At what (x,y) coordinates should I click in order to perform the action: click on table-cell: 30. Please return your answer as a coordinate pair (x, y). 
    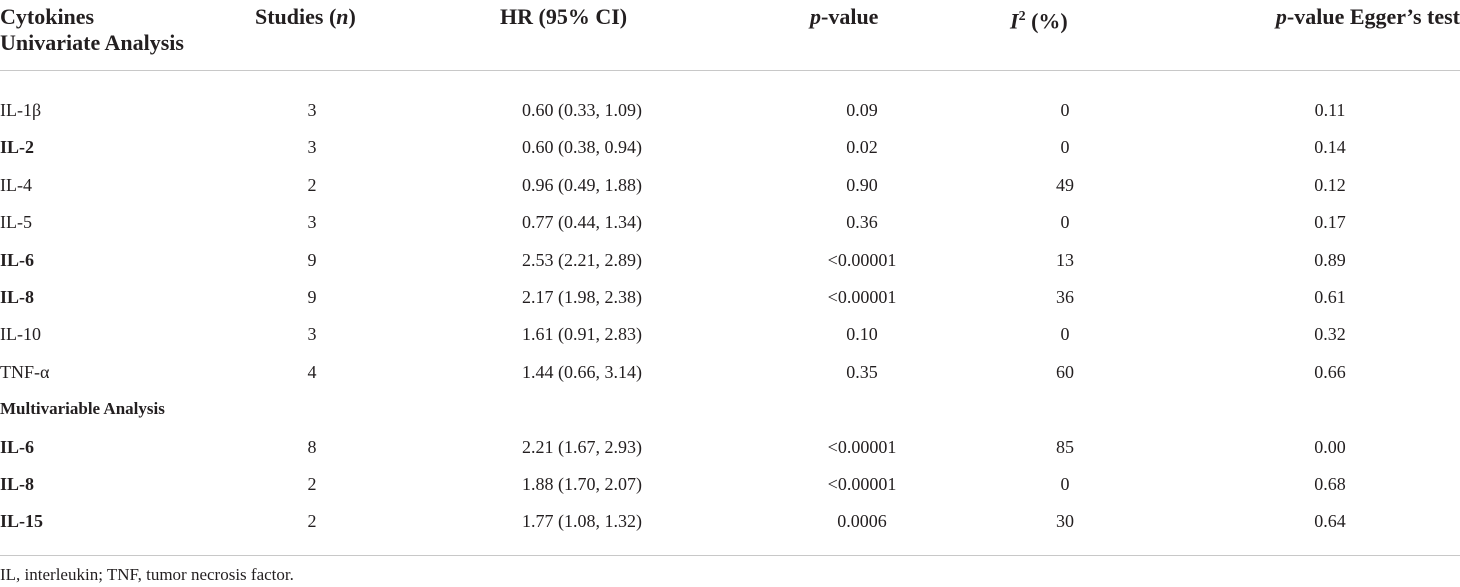
    Looking at the image, I should click on (1065, 521).